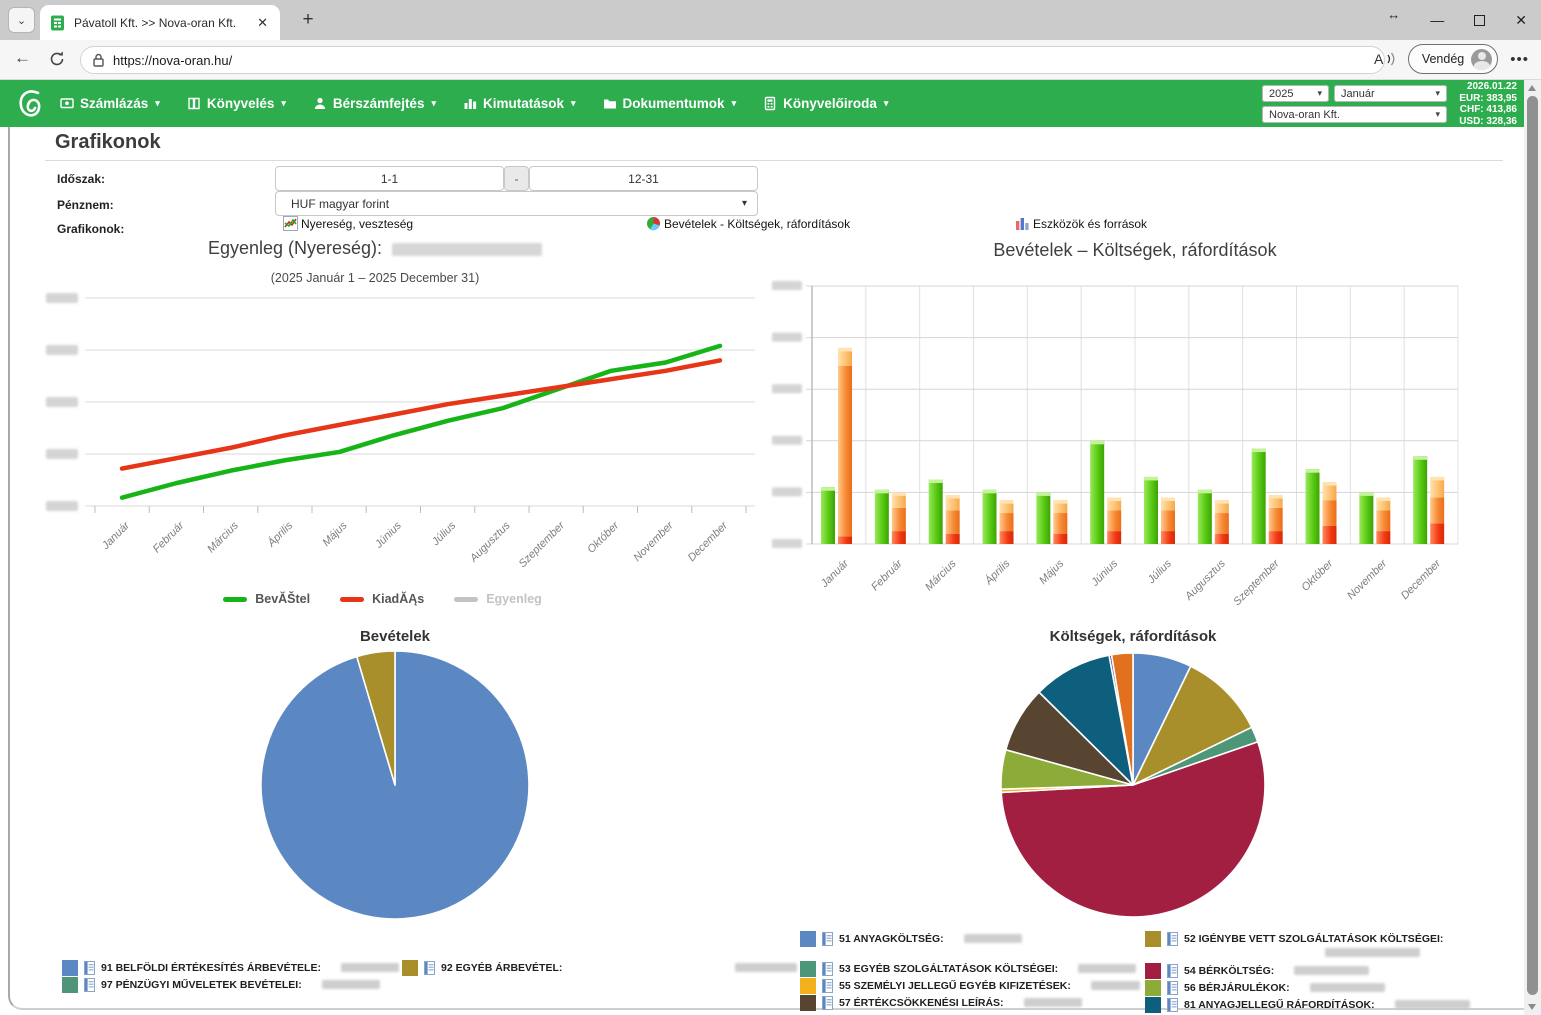  Describe the element at coordinates (599, 967) in the screenshot. I see `legend-item: 92 EGYÉB ÁRBEVÉTEL:` at that location.